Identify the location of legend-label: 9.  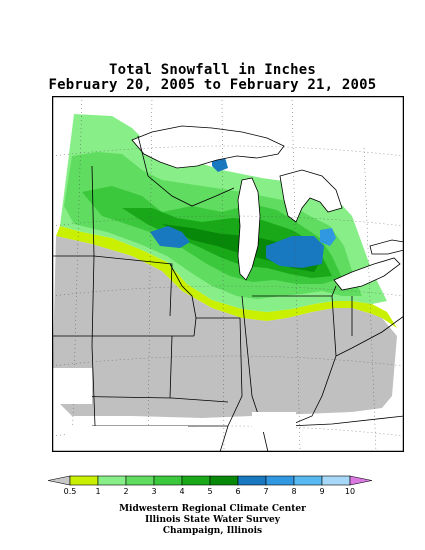
(321, 491).